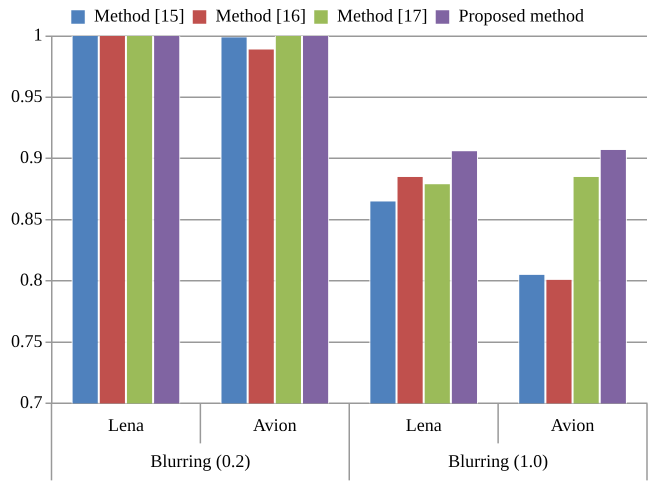  What do you see at coordinates (261, 16) in the screenshot?
I see `legend-label: Method [16]` at bounding box center [261, 16].